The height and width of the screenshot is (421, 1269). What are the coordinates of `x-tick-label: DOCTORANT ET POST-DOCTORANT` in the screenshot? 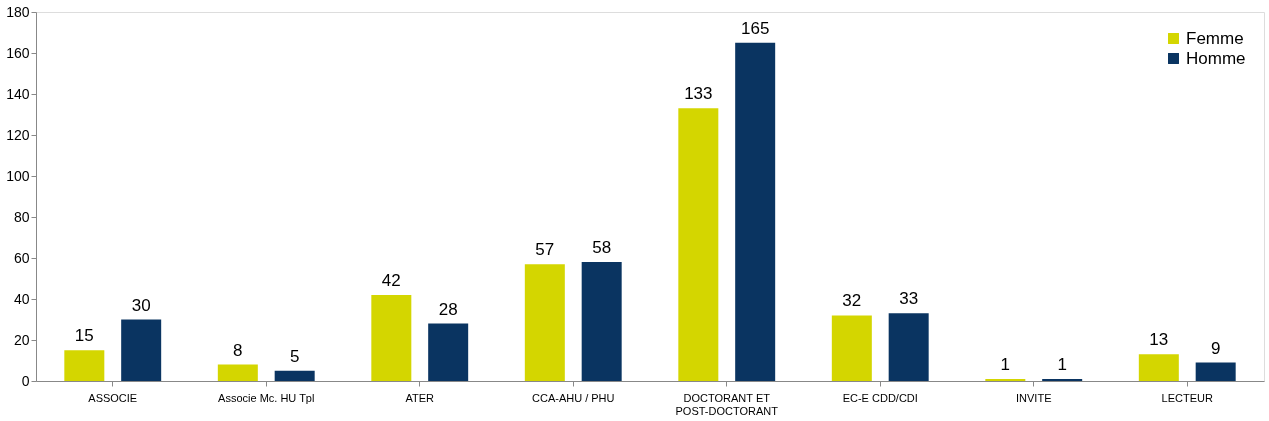 It's located at (727, 404).